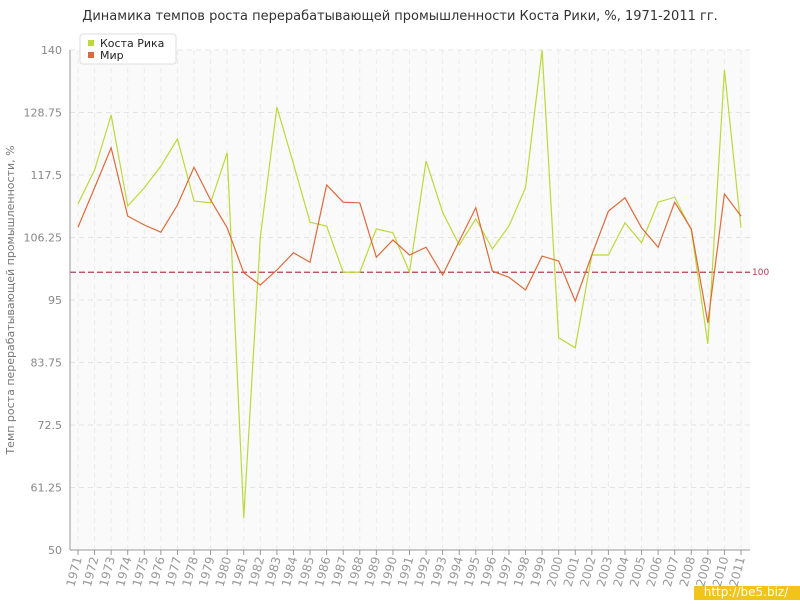 The image size is (800, 604). What do you see at coordinates (112, 55) in the screenshot?
I see `legend-label: Мир` at bounding box center [112, 55].